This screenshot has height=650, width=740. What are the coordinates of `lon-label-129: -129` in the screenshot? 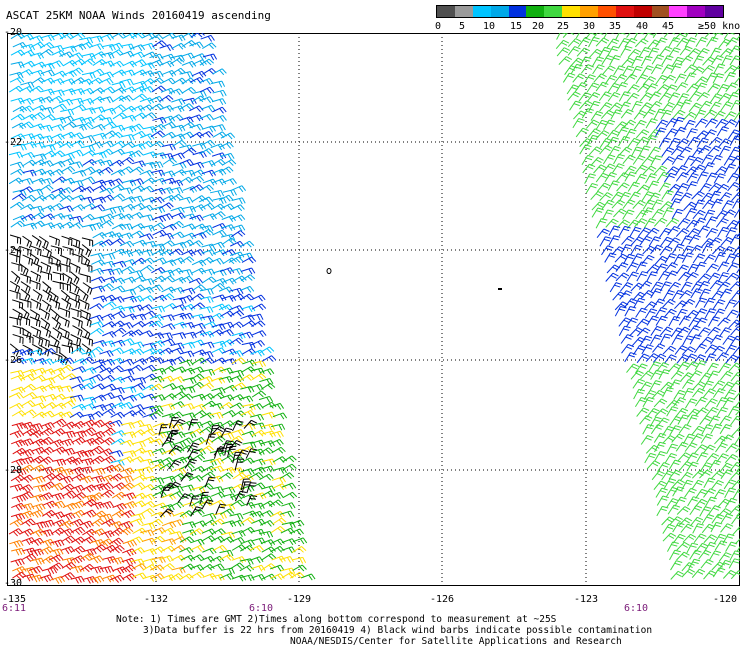 It's located at (299, 599).